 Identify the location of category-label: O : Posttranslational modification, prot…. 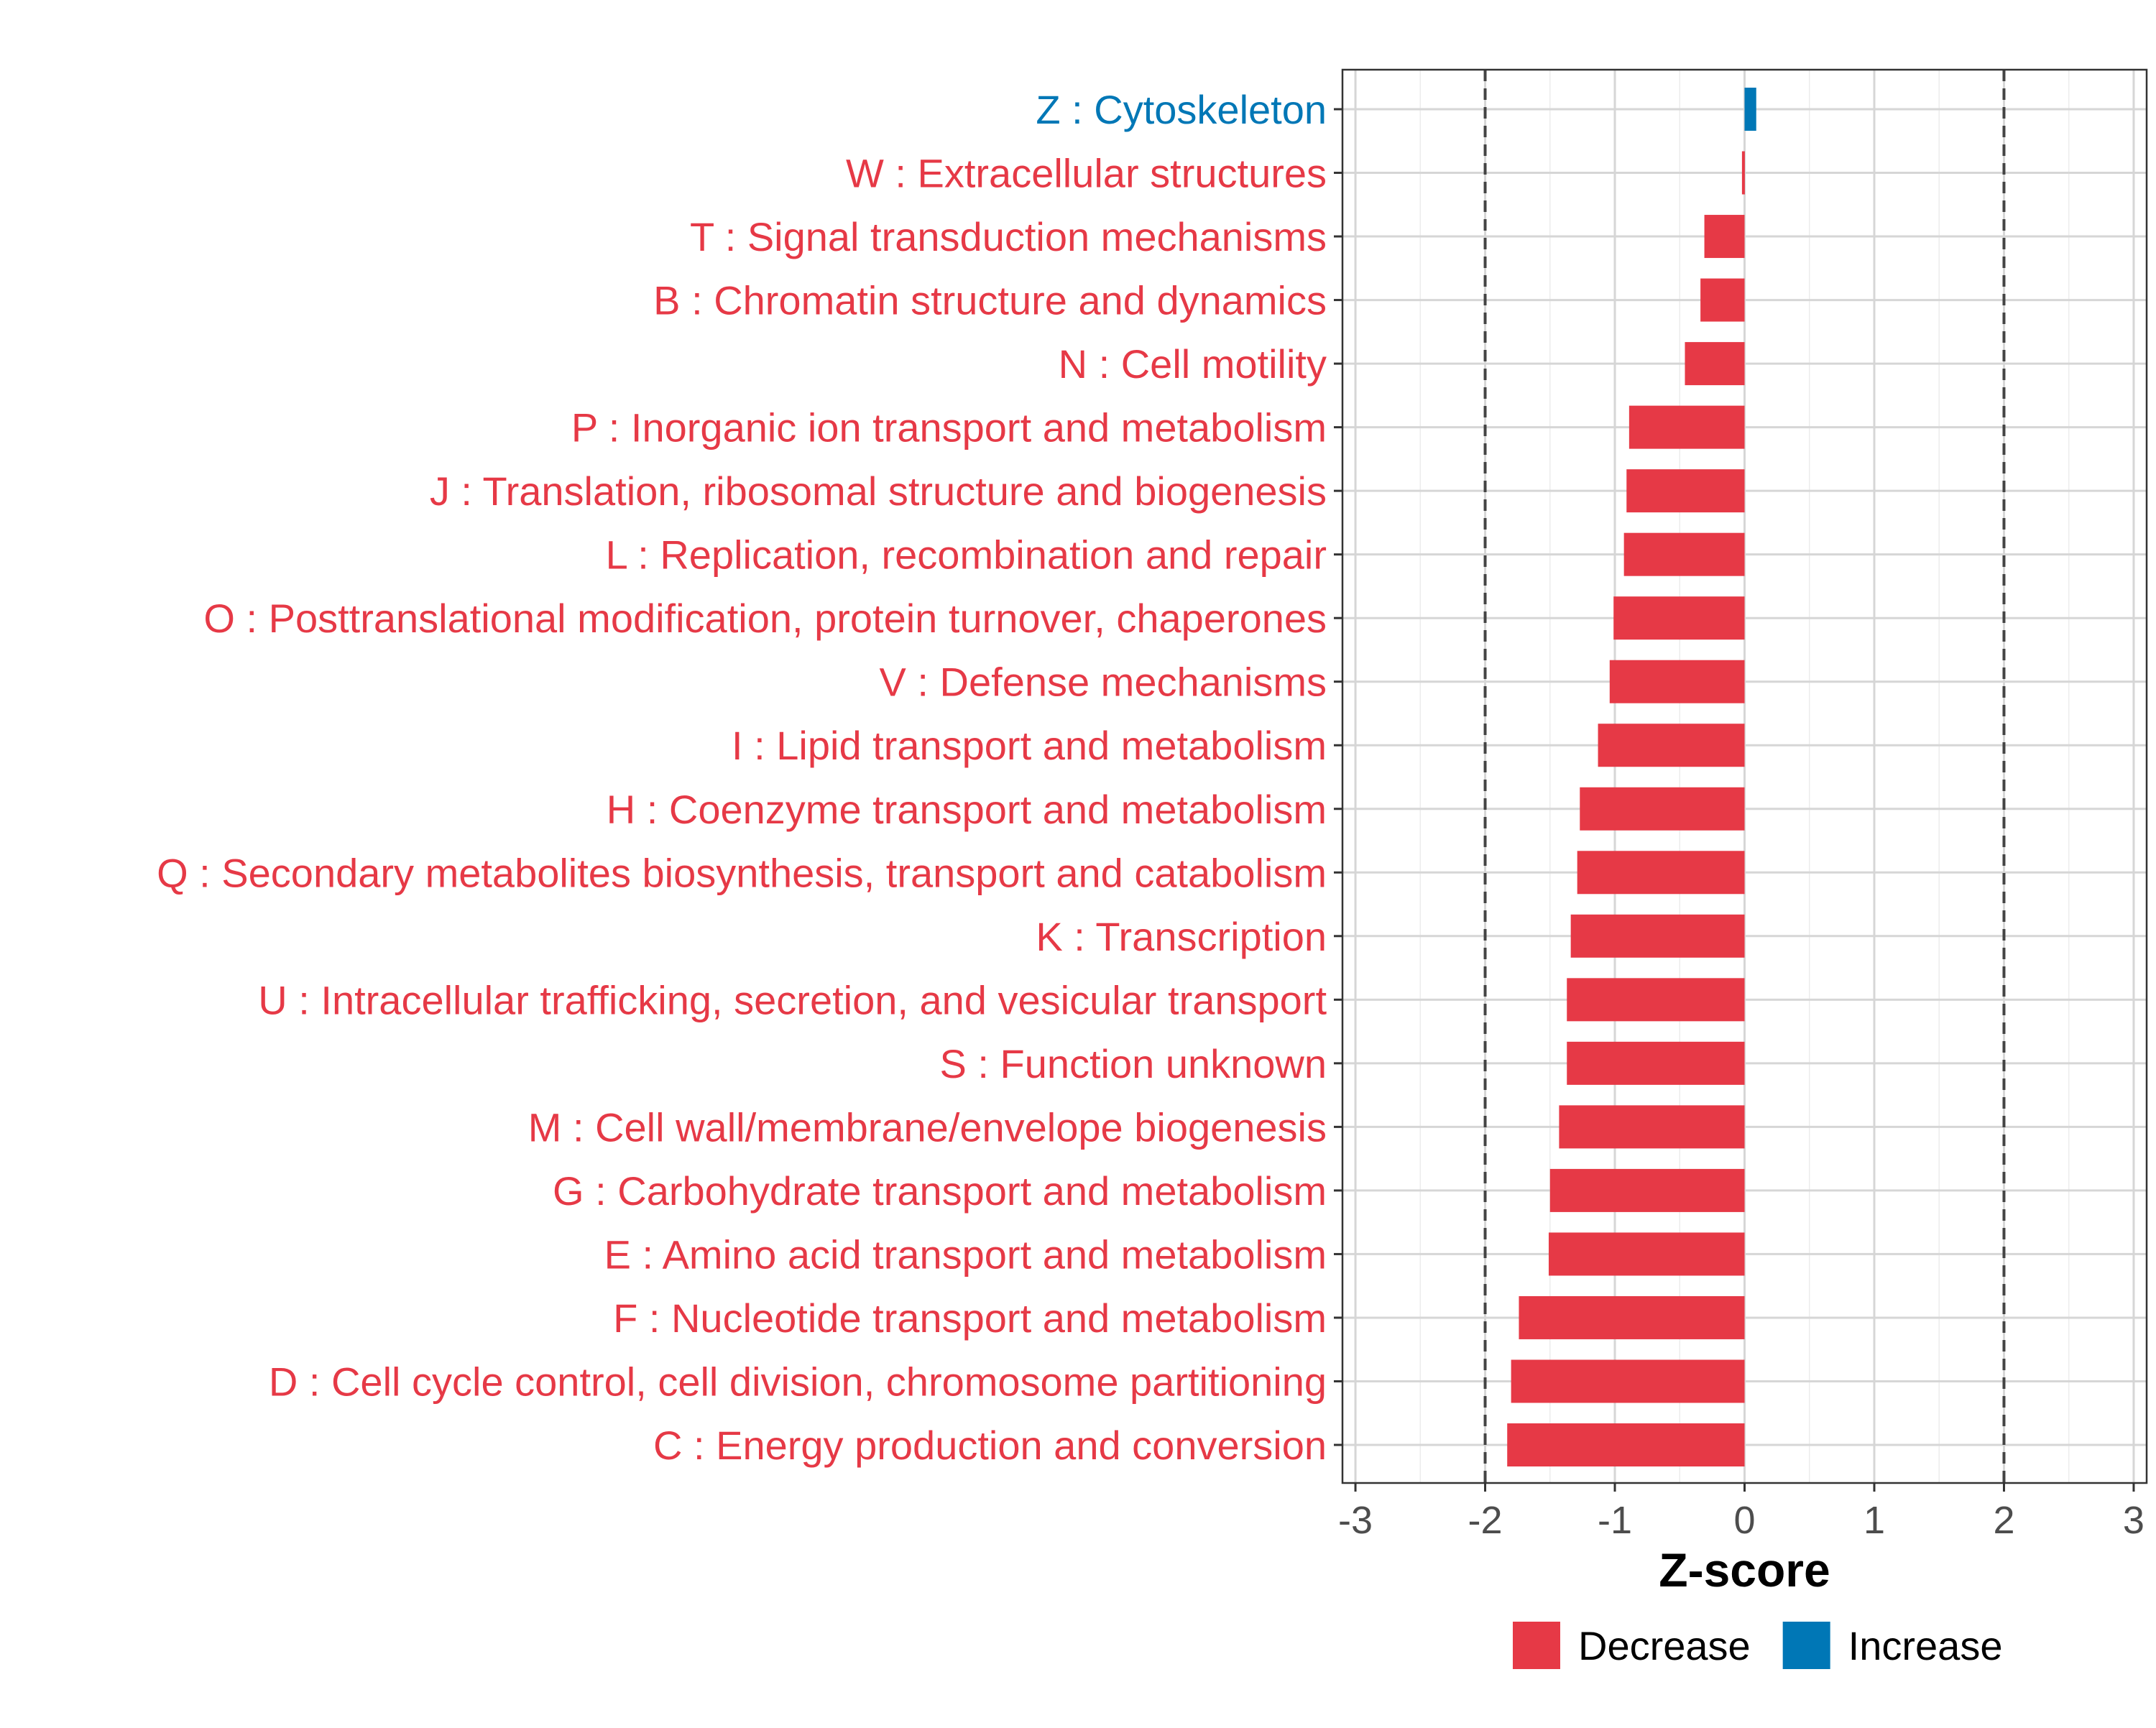
(765, 619).